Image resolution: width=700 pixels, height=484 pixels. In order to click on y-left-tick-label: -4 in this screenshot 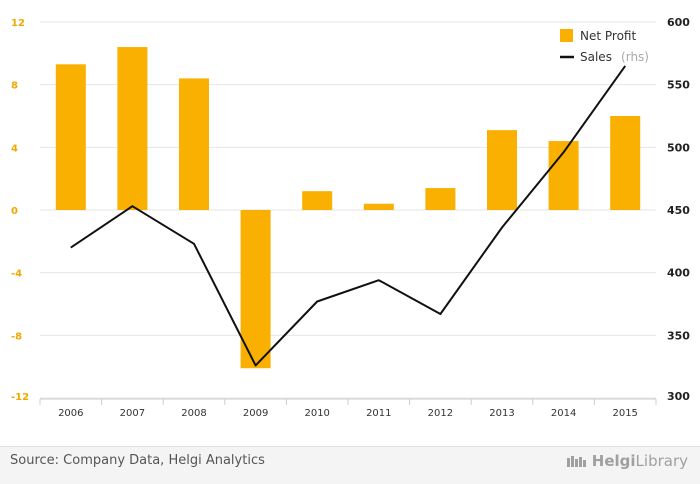, I will do `click(16, 274)`.